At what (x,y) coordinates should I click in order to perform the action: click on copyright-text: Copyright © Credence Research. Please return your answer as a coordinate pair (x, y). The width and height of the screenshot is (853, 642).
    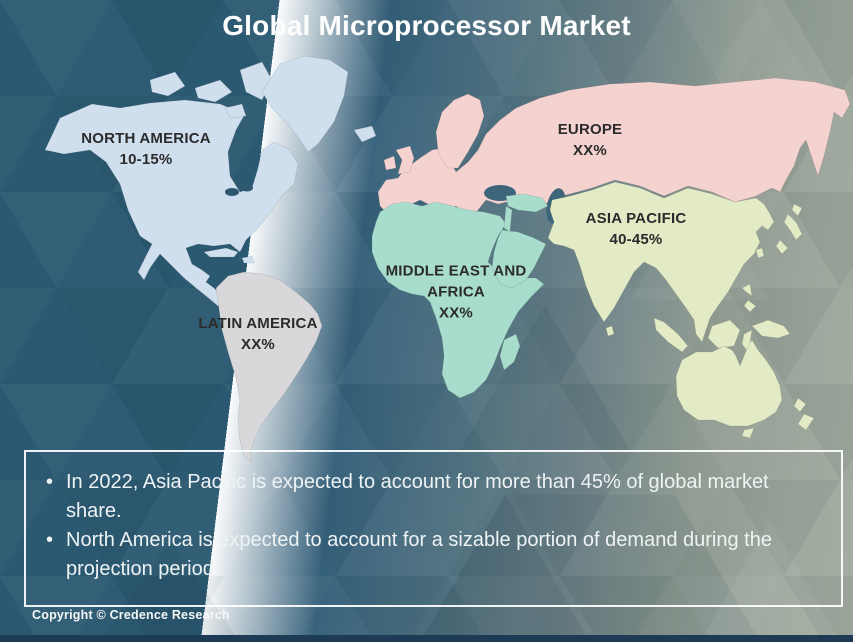
    Looking at the image, I should click on (131, 615).